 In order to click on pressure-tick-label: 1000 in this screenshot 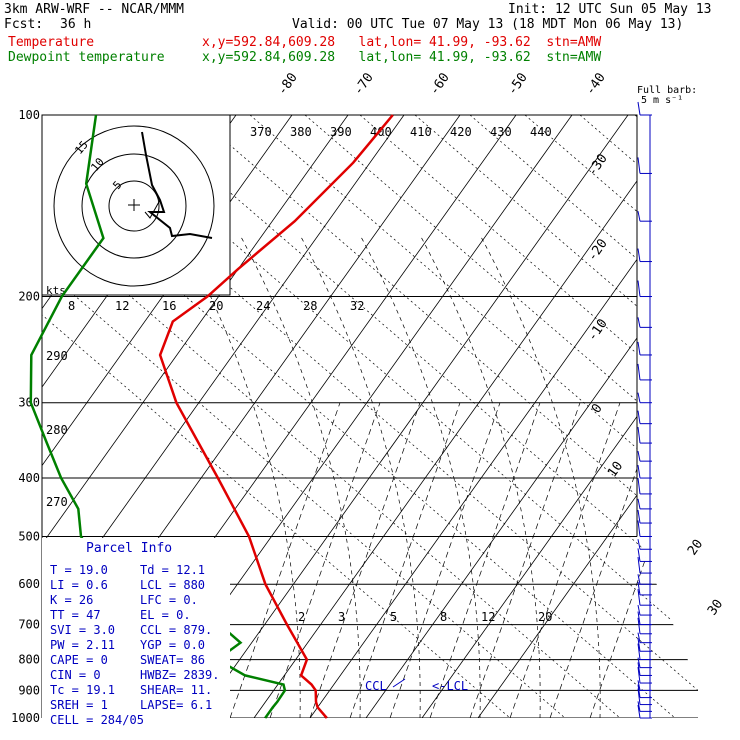, I will do `click(25, 718)`.